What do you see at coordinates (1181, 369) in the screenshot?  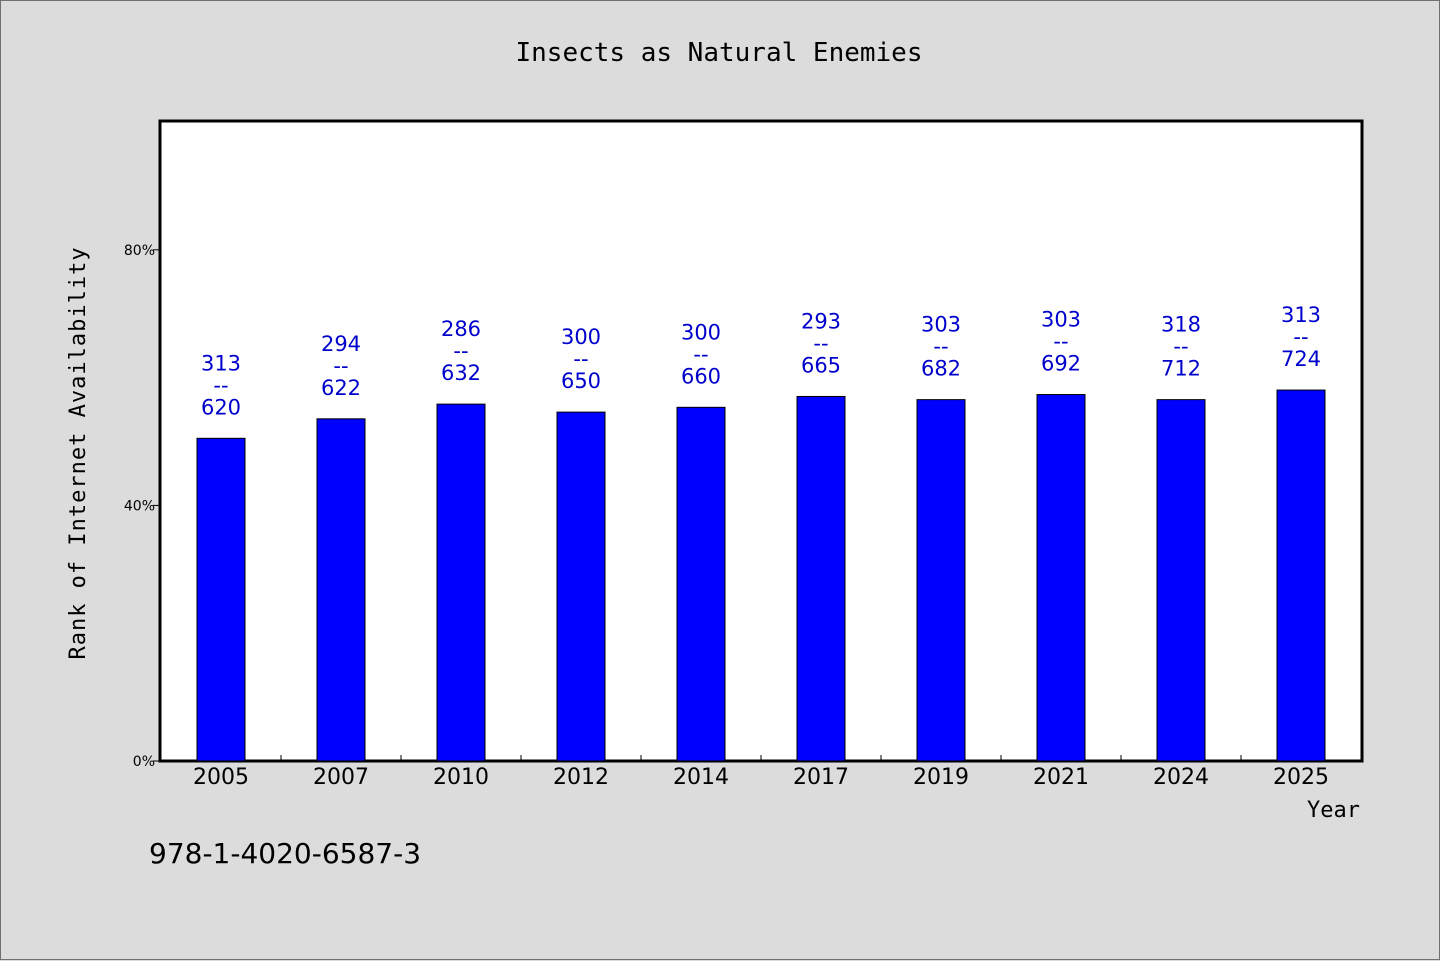 I see `data-label: 712` at bounding box center [1181, 369].